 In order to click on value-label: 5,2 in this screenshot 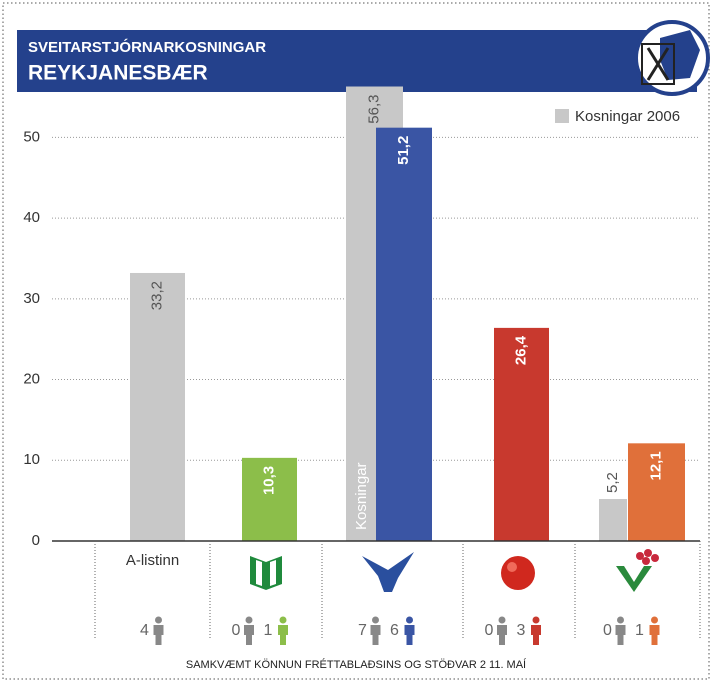, I will do `click(612, 482)`.